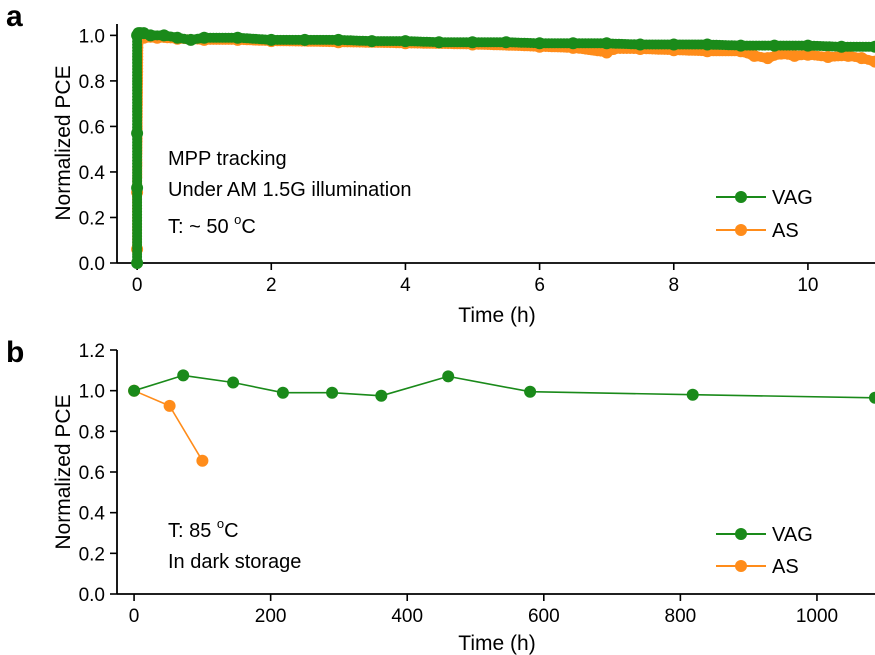 The image size is (875, 655). I want to click on x-tick-label: 600, so click(544, 616).